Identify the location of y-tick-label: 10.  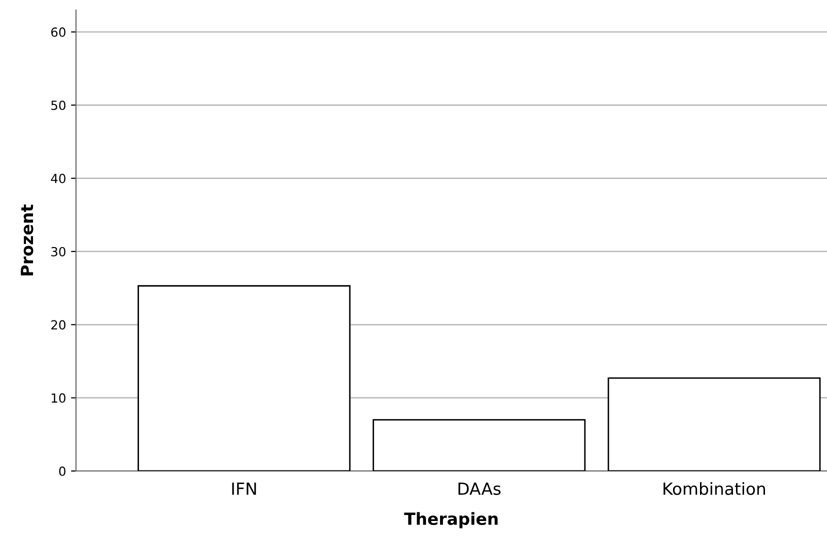
(59, 398).